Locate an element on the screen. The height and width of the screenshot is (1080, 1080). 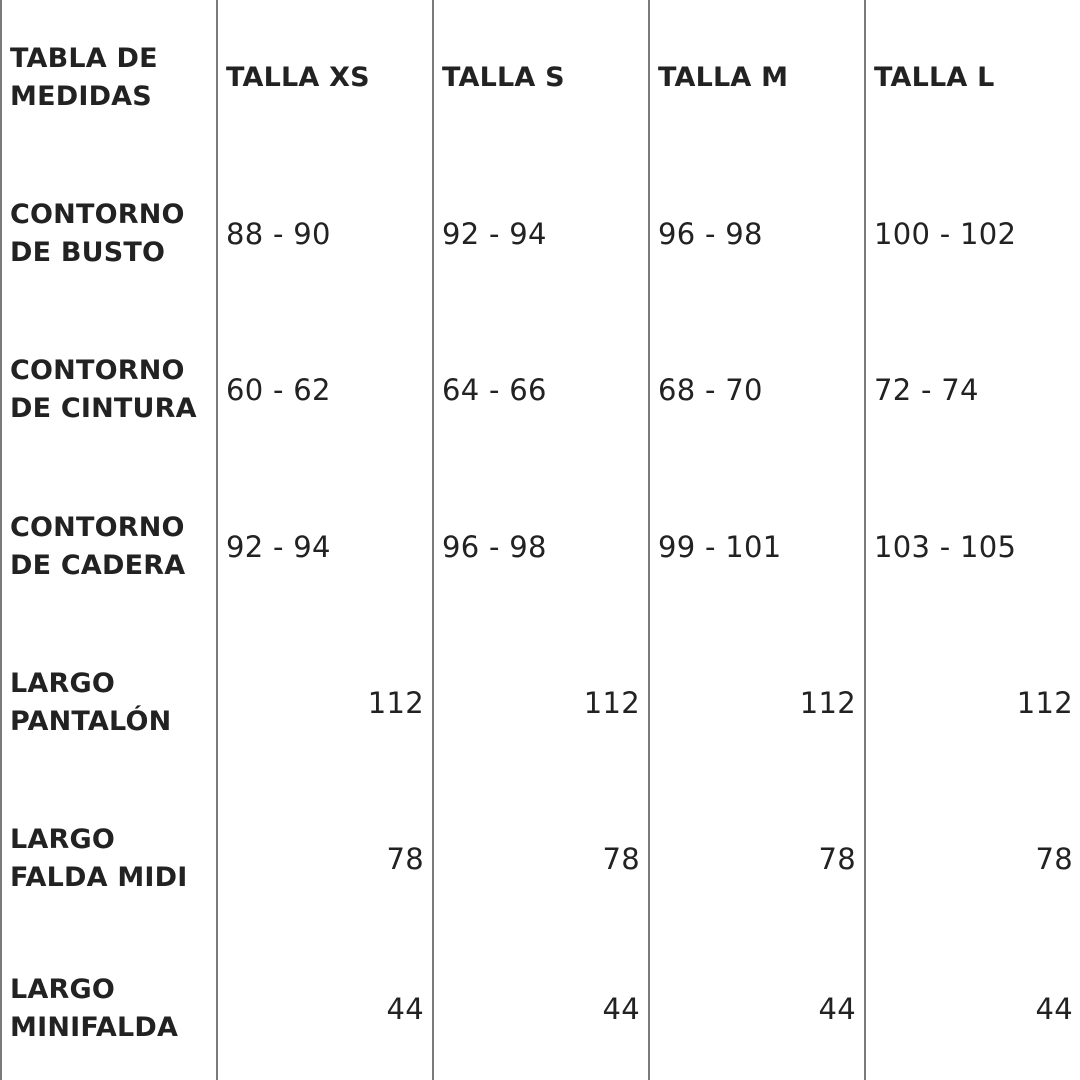
cell-bust-l: 100 - 102 is located at coordinates (972, 234).